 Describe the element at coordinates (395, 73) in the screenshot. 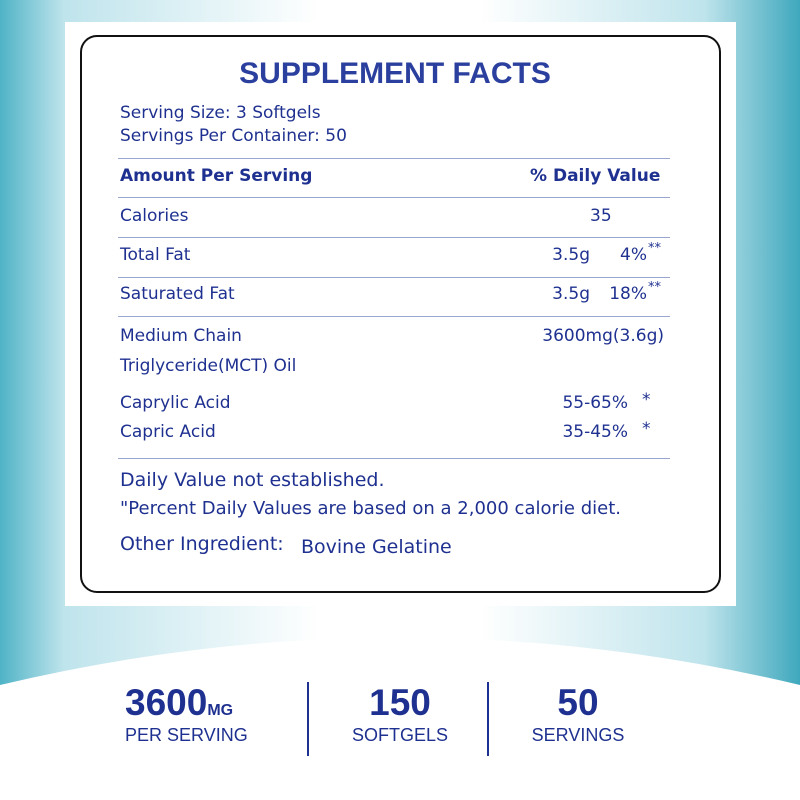

I see `title: SUPPLEMENT FACTS` at that location.